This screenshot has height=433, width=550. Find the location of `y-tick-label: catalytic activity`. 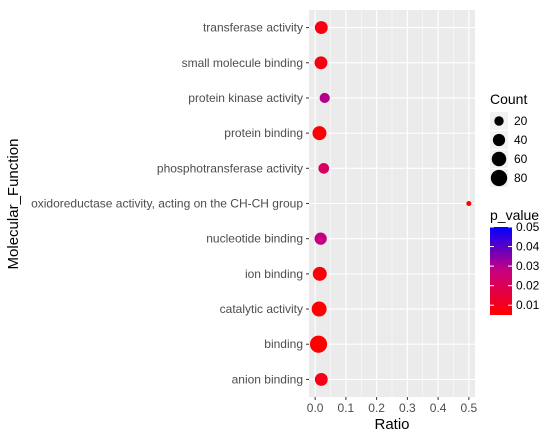

y-tick-label: catalytic activity is located at coordinates (261, 309).